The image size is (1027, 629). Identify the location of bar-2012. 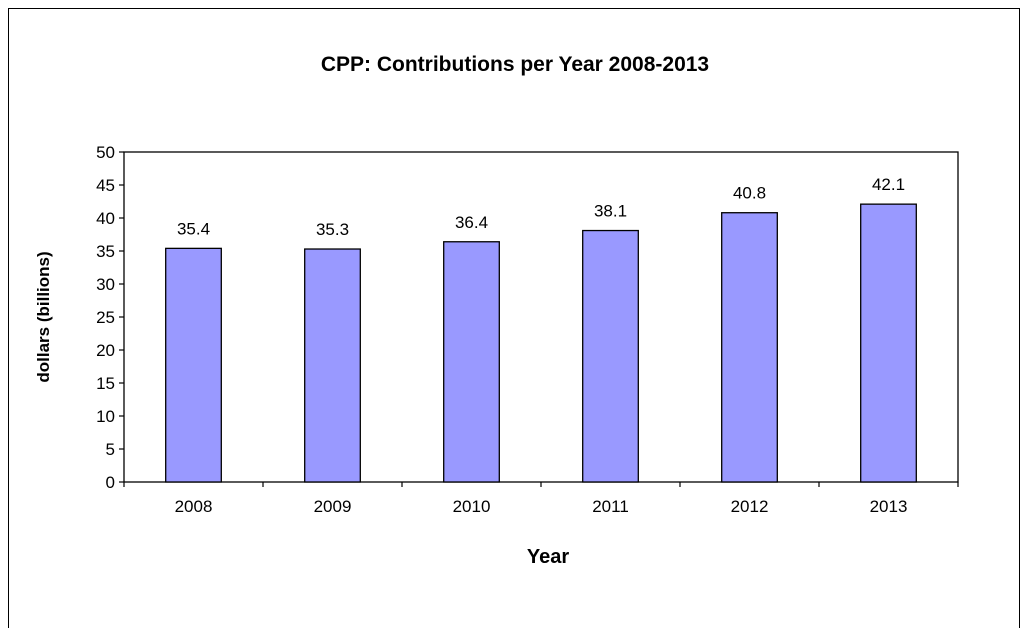
(749, 347).